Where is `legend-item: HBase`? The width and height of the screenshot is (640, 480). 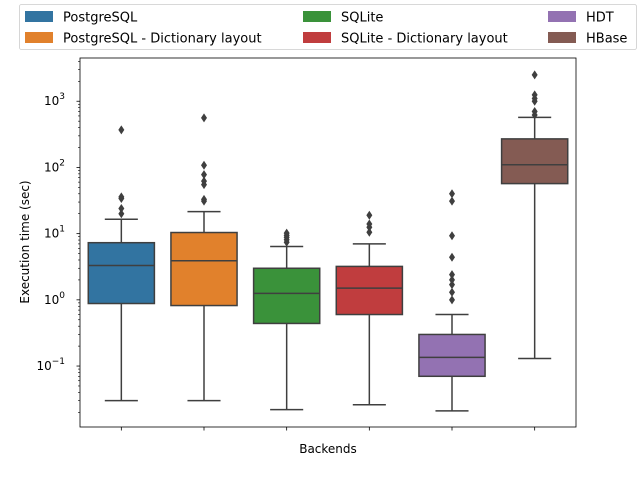
legend-item: HBase is located at coordinates (587, 39).